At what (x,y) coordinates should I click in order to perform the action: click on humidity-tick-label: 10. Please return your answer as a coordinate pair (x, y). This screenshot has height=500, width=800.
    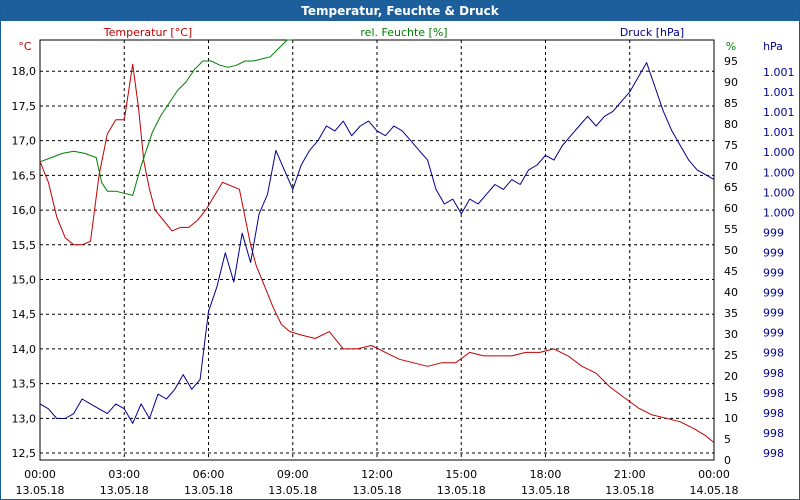
    Looking at the image, I should click on (731, 418).